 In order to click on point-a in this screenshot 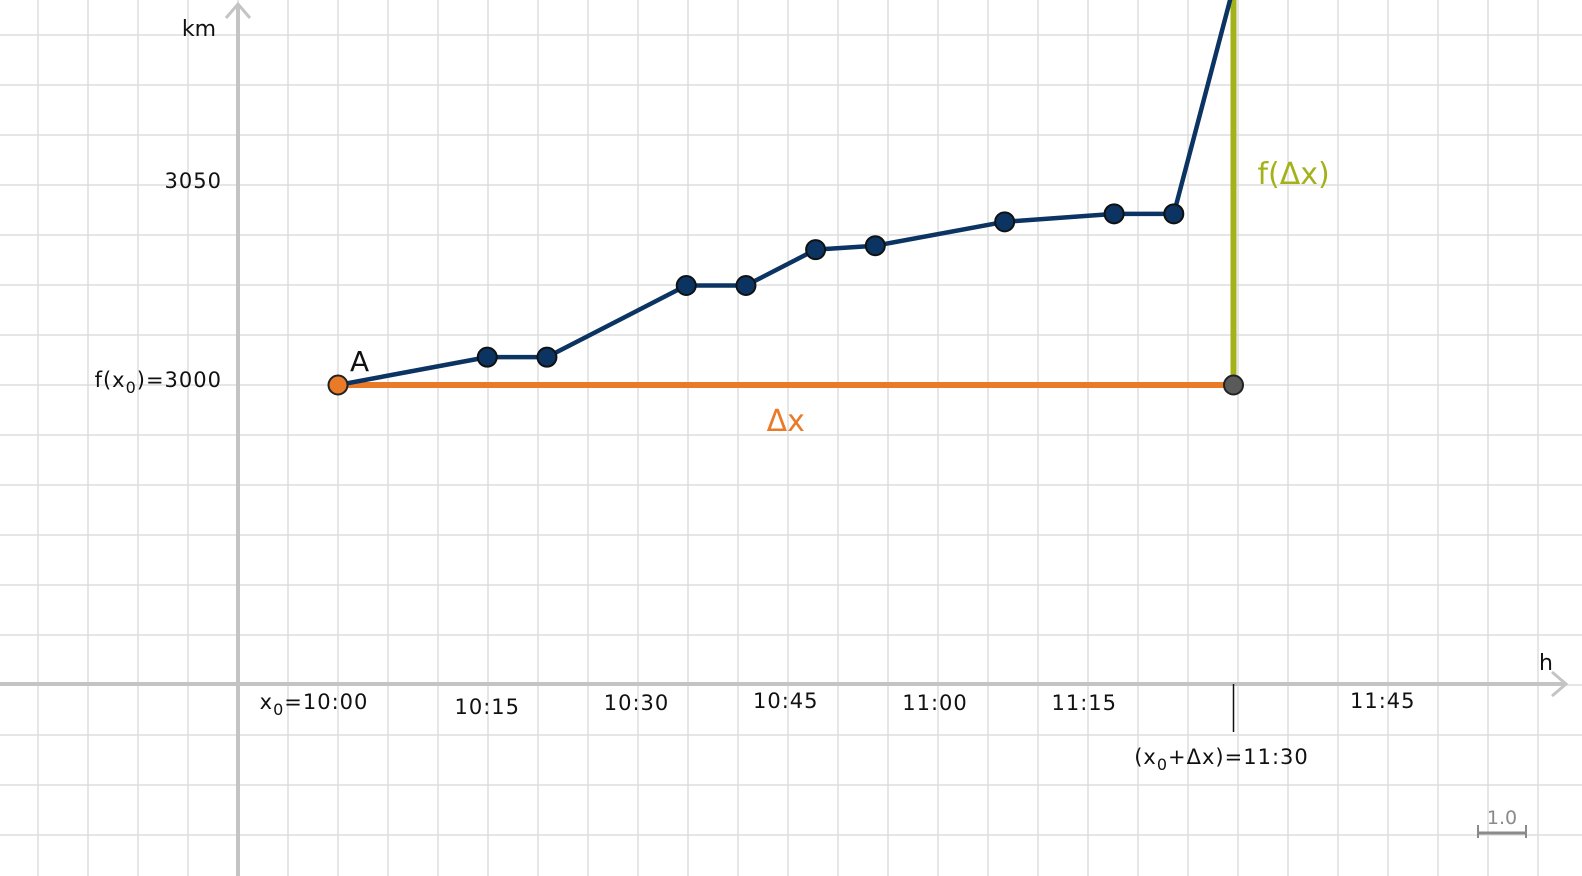, I will do `click(338, 385)`.